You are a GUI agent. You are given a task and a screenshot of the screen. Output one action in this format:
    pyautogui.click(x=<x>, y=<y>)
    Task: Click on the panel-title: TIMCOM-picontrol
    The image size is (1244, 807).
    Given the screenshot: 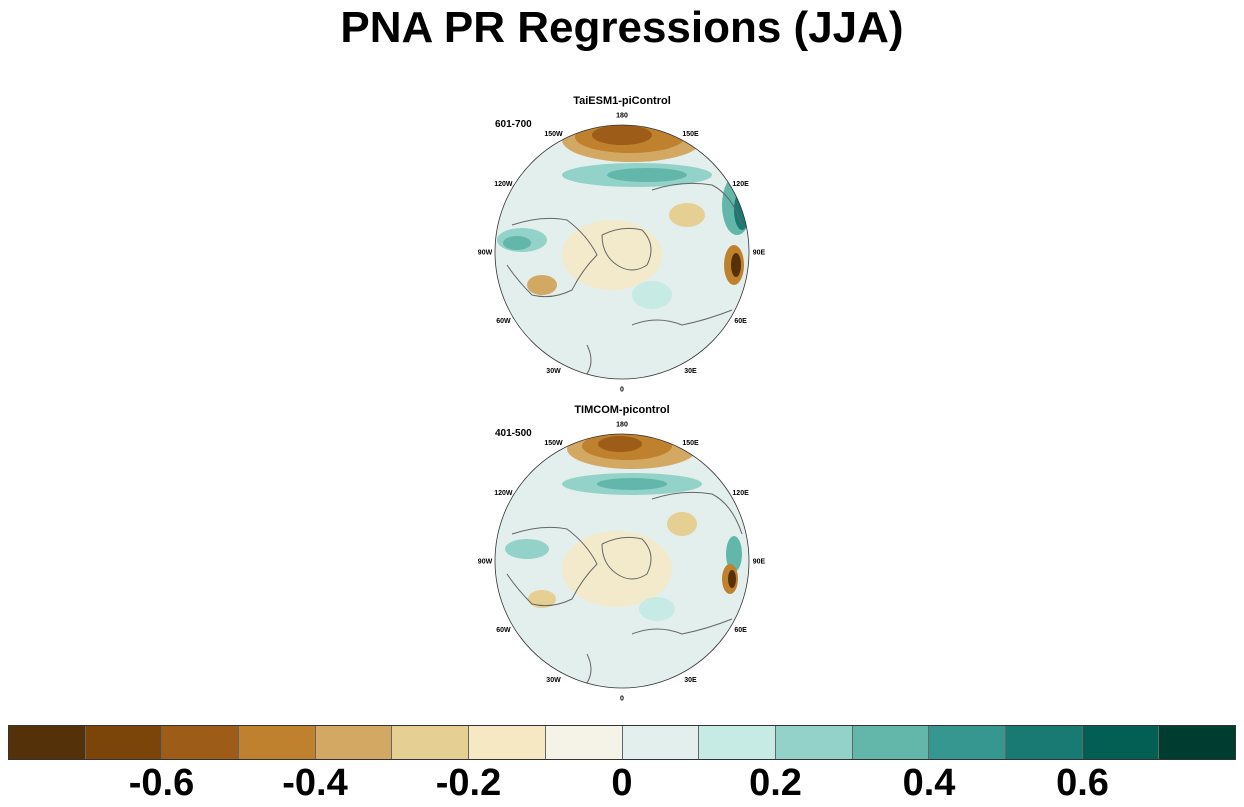 What is the action you would take?
    pyautogui.click(x=622, y=410)
    